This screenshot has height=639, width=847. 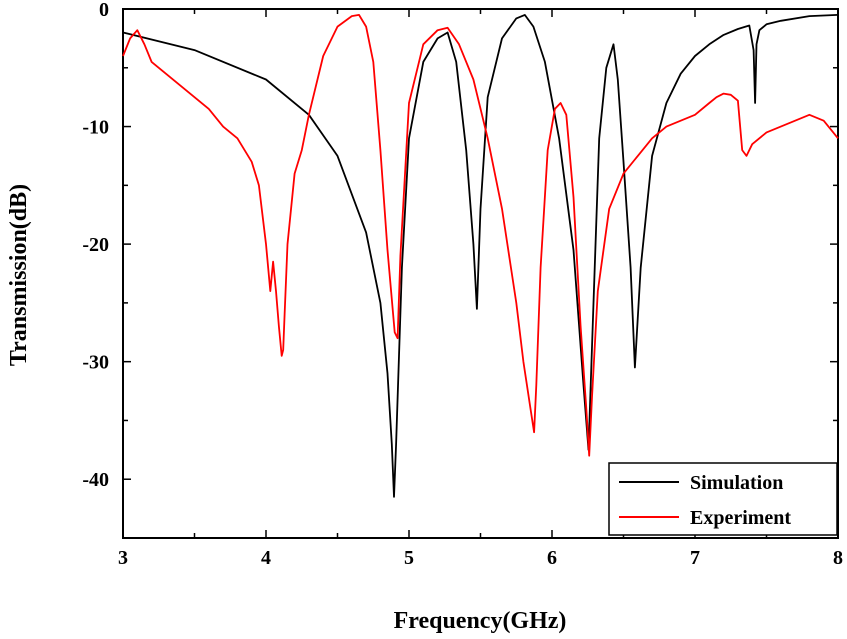 What do you see at coordinates (838, 558) in the screenshot?
I see `x-tick-label: 8` at bounding box center [838, 558].